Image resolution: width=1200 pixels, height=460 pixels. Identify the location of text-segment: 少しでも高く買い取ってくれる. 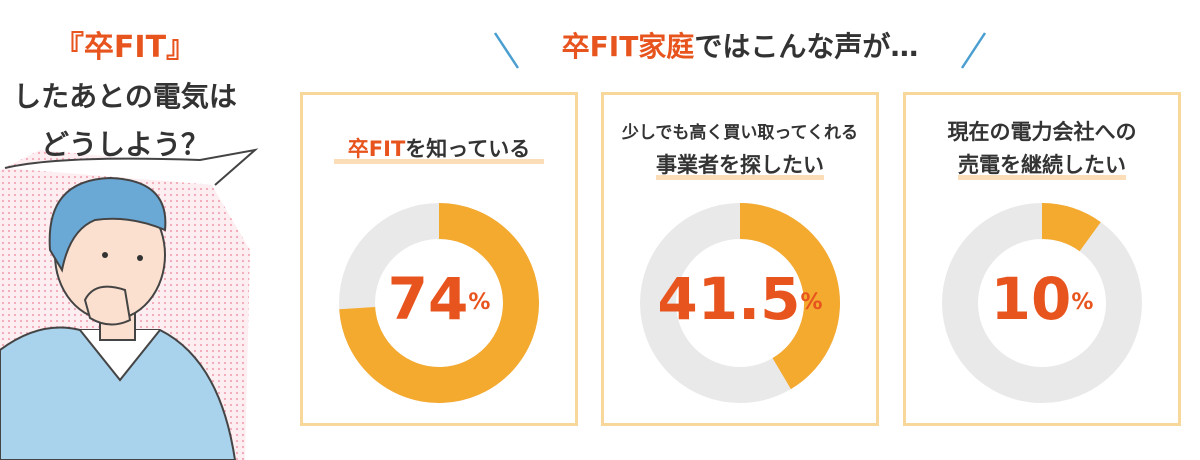
(739, 132).